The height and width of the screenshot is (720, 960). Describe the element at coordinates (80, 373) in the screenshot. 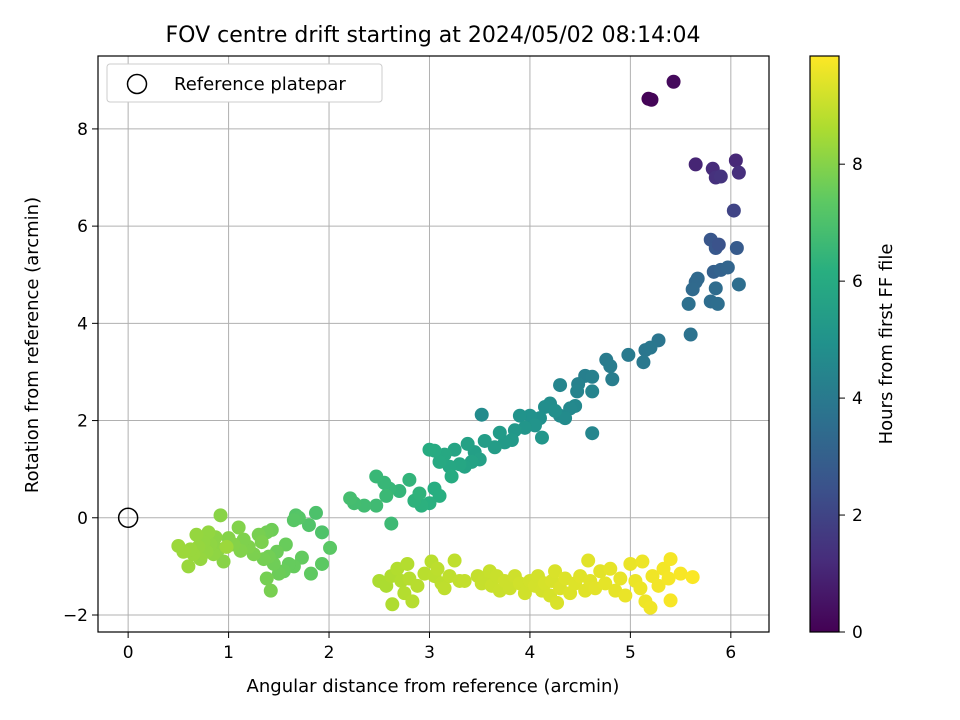

I see `y-axis-ticks: −2 0 2 4 6 8` at that location.